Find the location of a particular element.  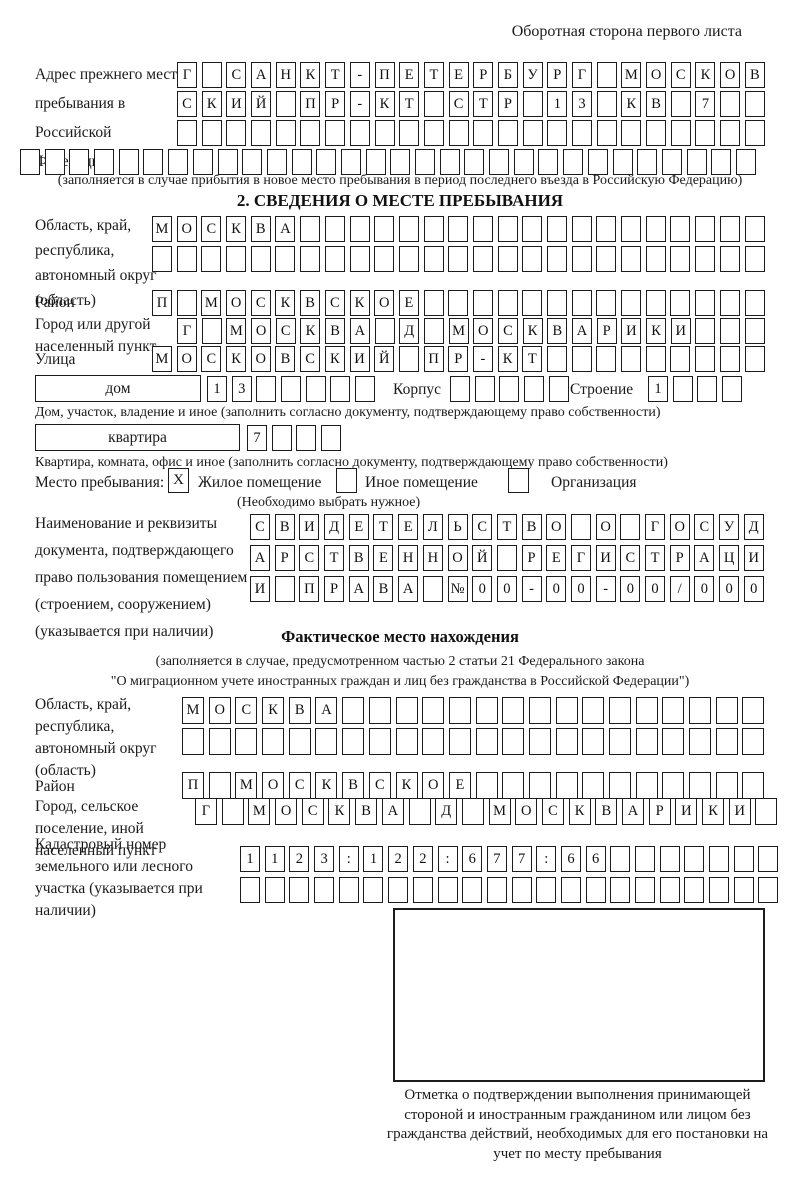

form-cell: - is located at coordinates (531, 589).